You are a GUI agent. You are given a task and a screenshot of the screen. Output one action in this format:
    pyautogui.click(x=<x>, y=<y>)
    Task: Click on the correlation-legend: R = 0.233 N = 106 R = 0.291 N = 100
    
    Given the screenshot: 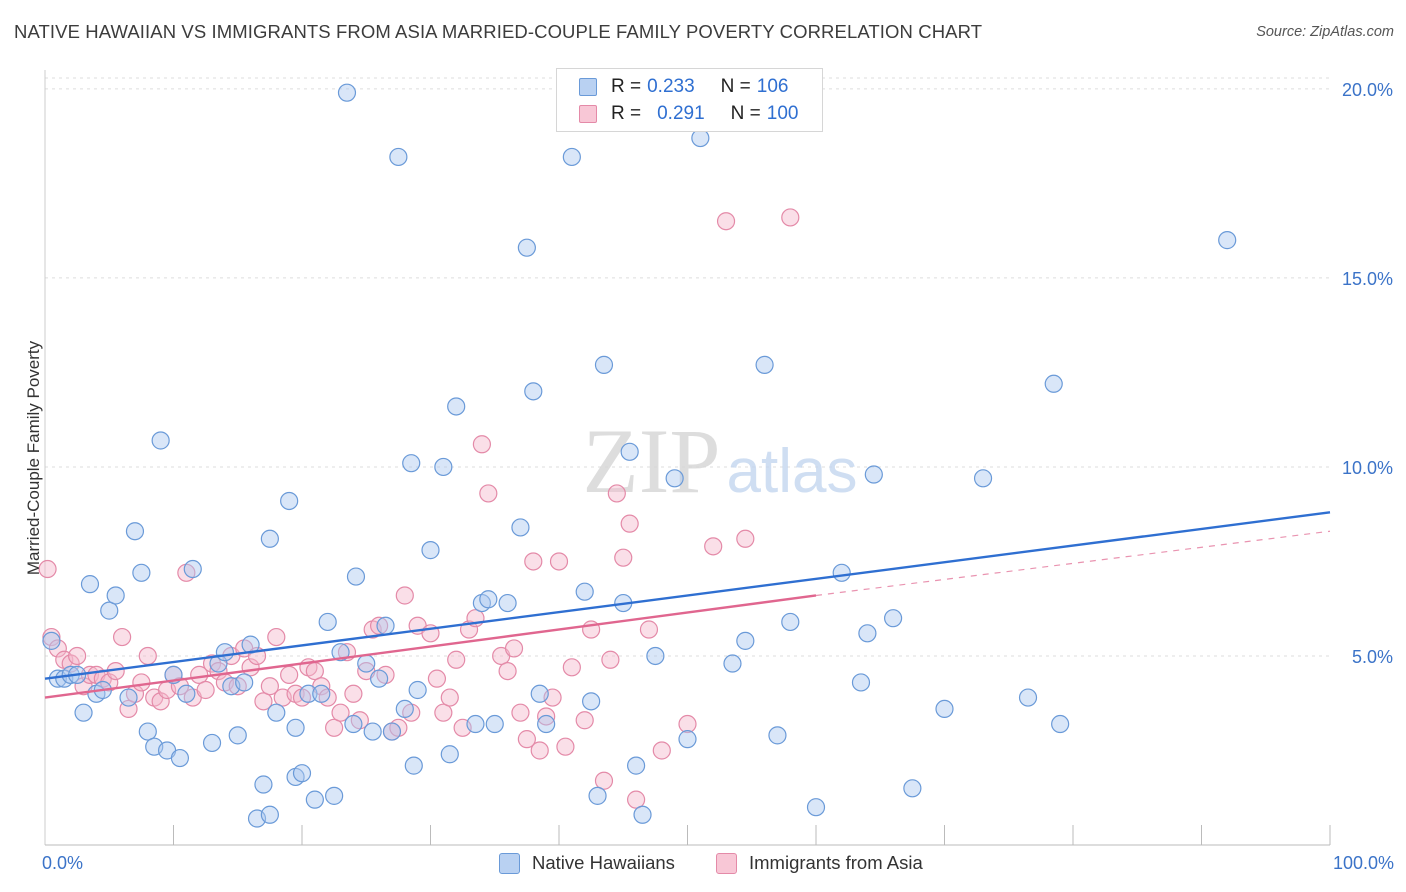 What is the action you would take?
    pyautogui.click(x=689, y=100)
    